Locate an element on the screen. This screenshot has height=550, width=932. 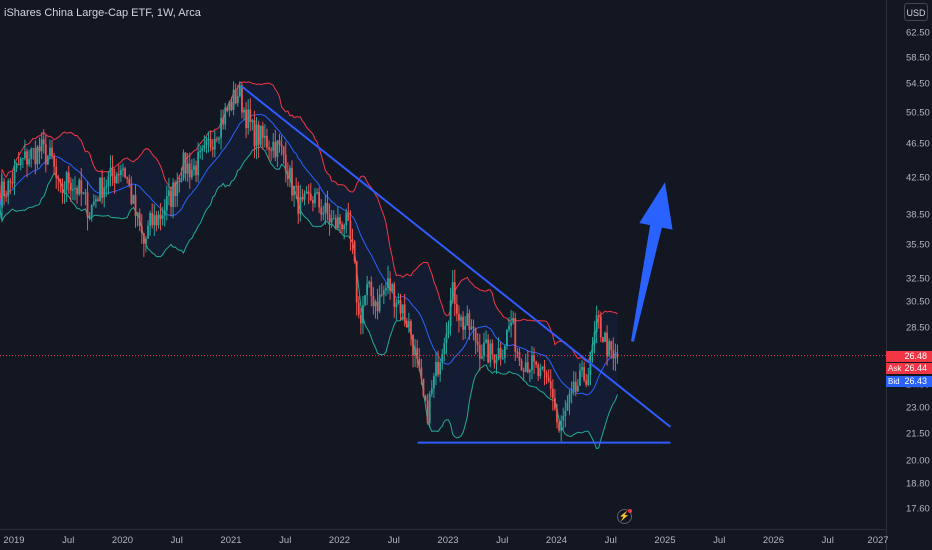
time-tick-label: 2020 is located at coordinates (122, 540).